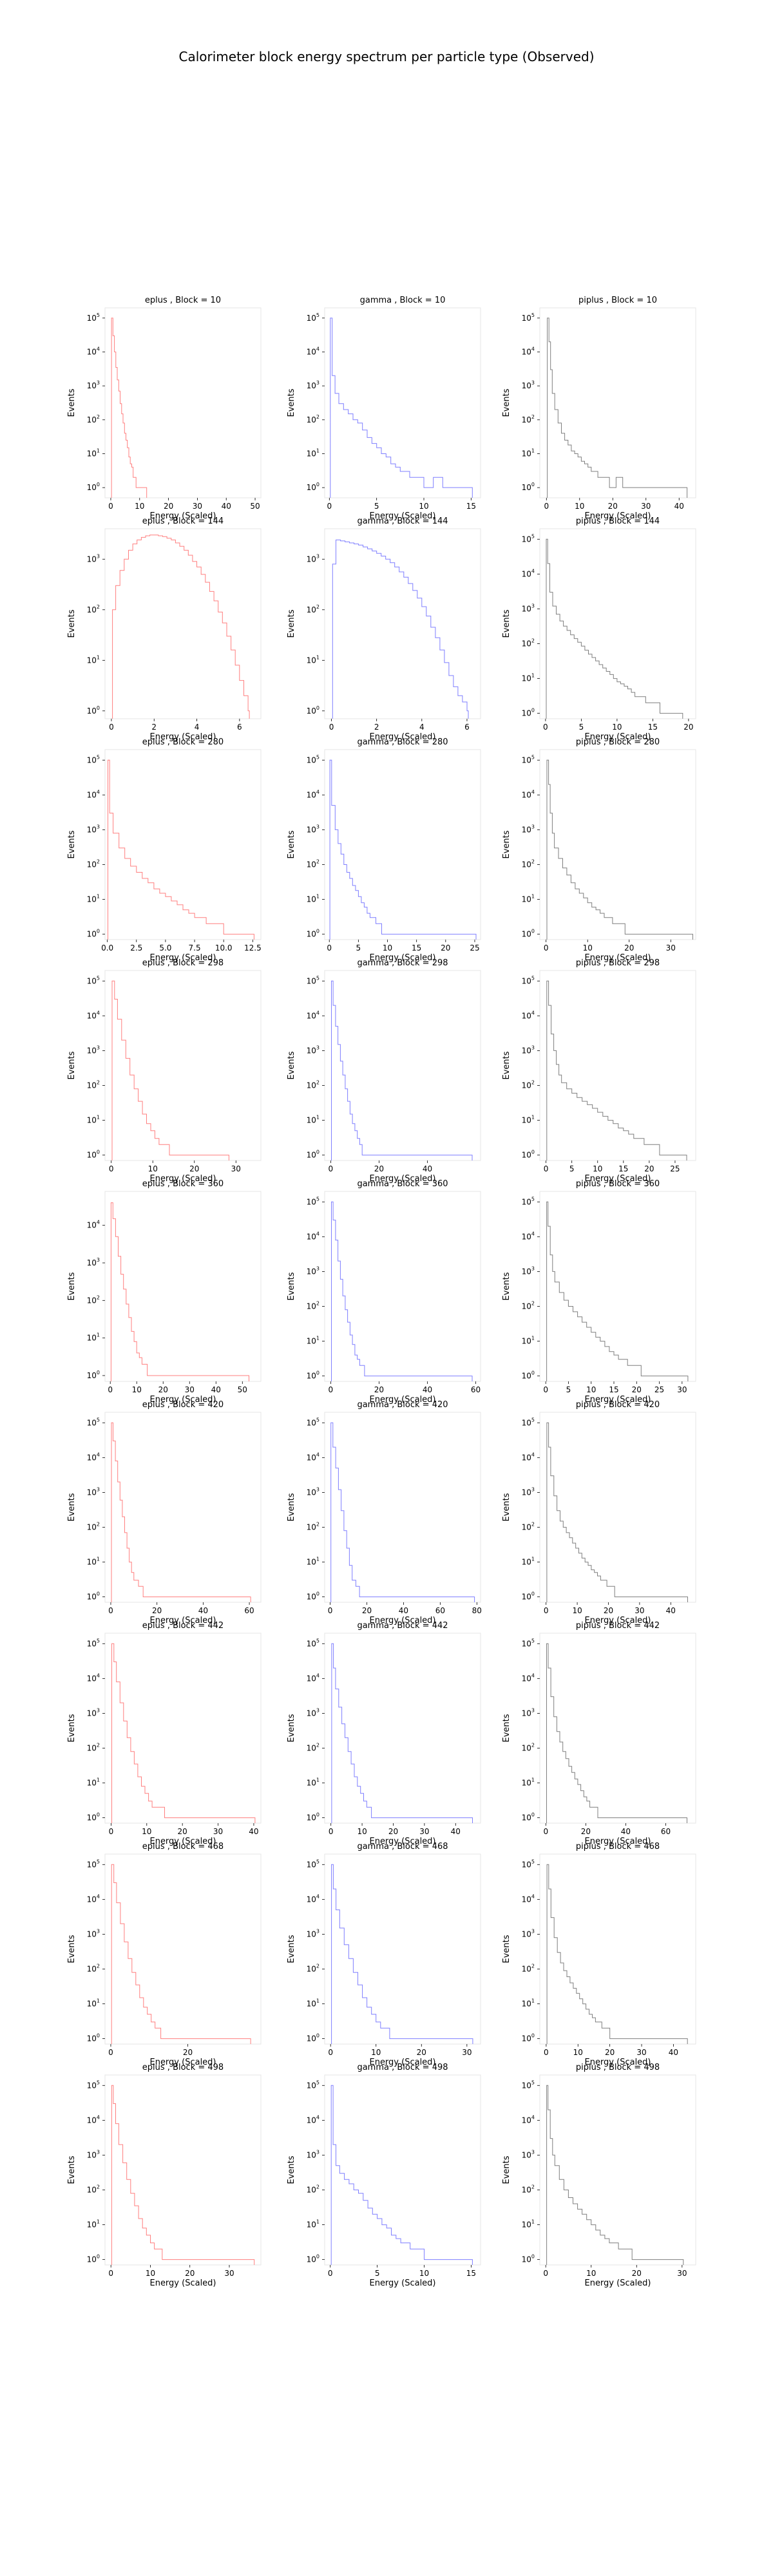  I want to click on panel-title: piplus , Block = 280, so click(618, 742).